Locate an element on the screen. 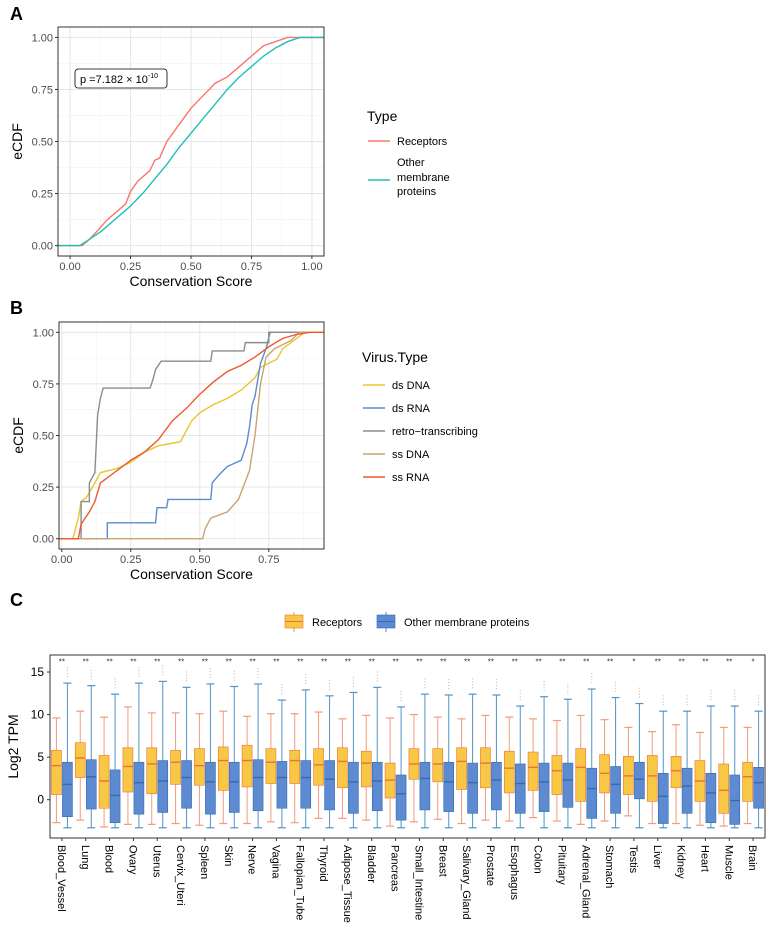  x-tick-label: Breast is located at coordinates (442, 861).